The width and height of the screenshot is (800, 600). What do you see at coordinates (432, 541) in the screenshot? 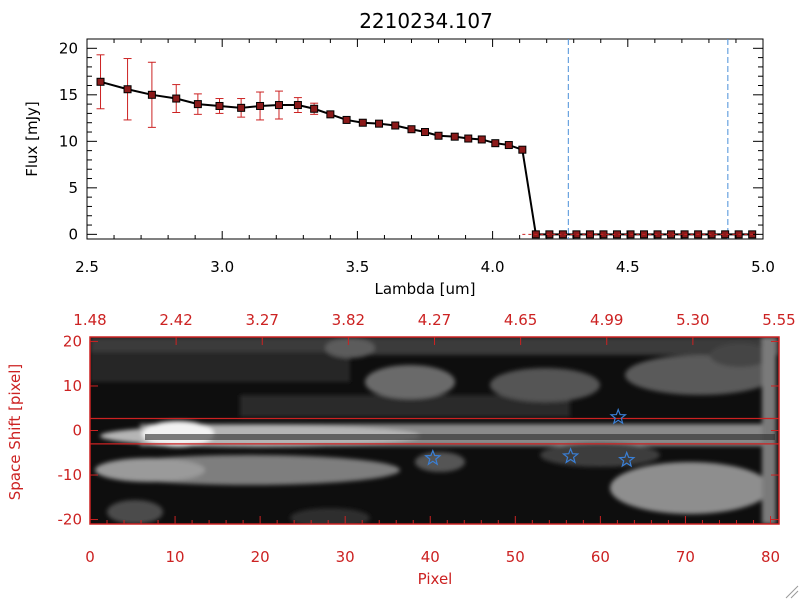
I see `image-x-ticks: 0 10 20 30 40 50 60 70 80` at bounding box center [432, 541].